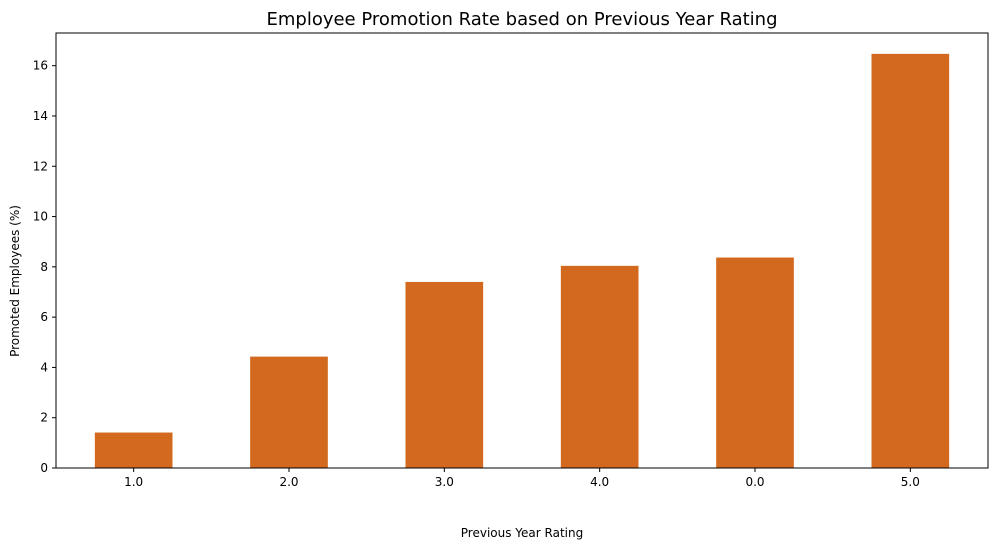 This screenshot has height=549, width=997. Describe the element at coordinates (44, 267) in the screenshot. I see `y-tick-label: 8` at that location.